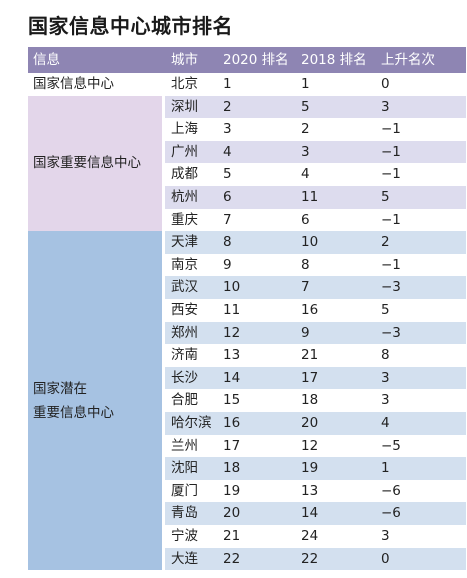  I want to click on cell-rank-2018: 14, so click(310, 513).